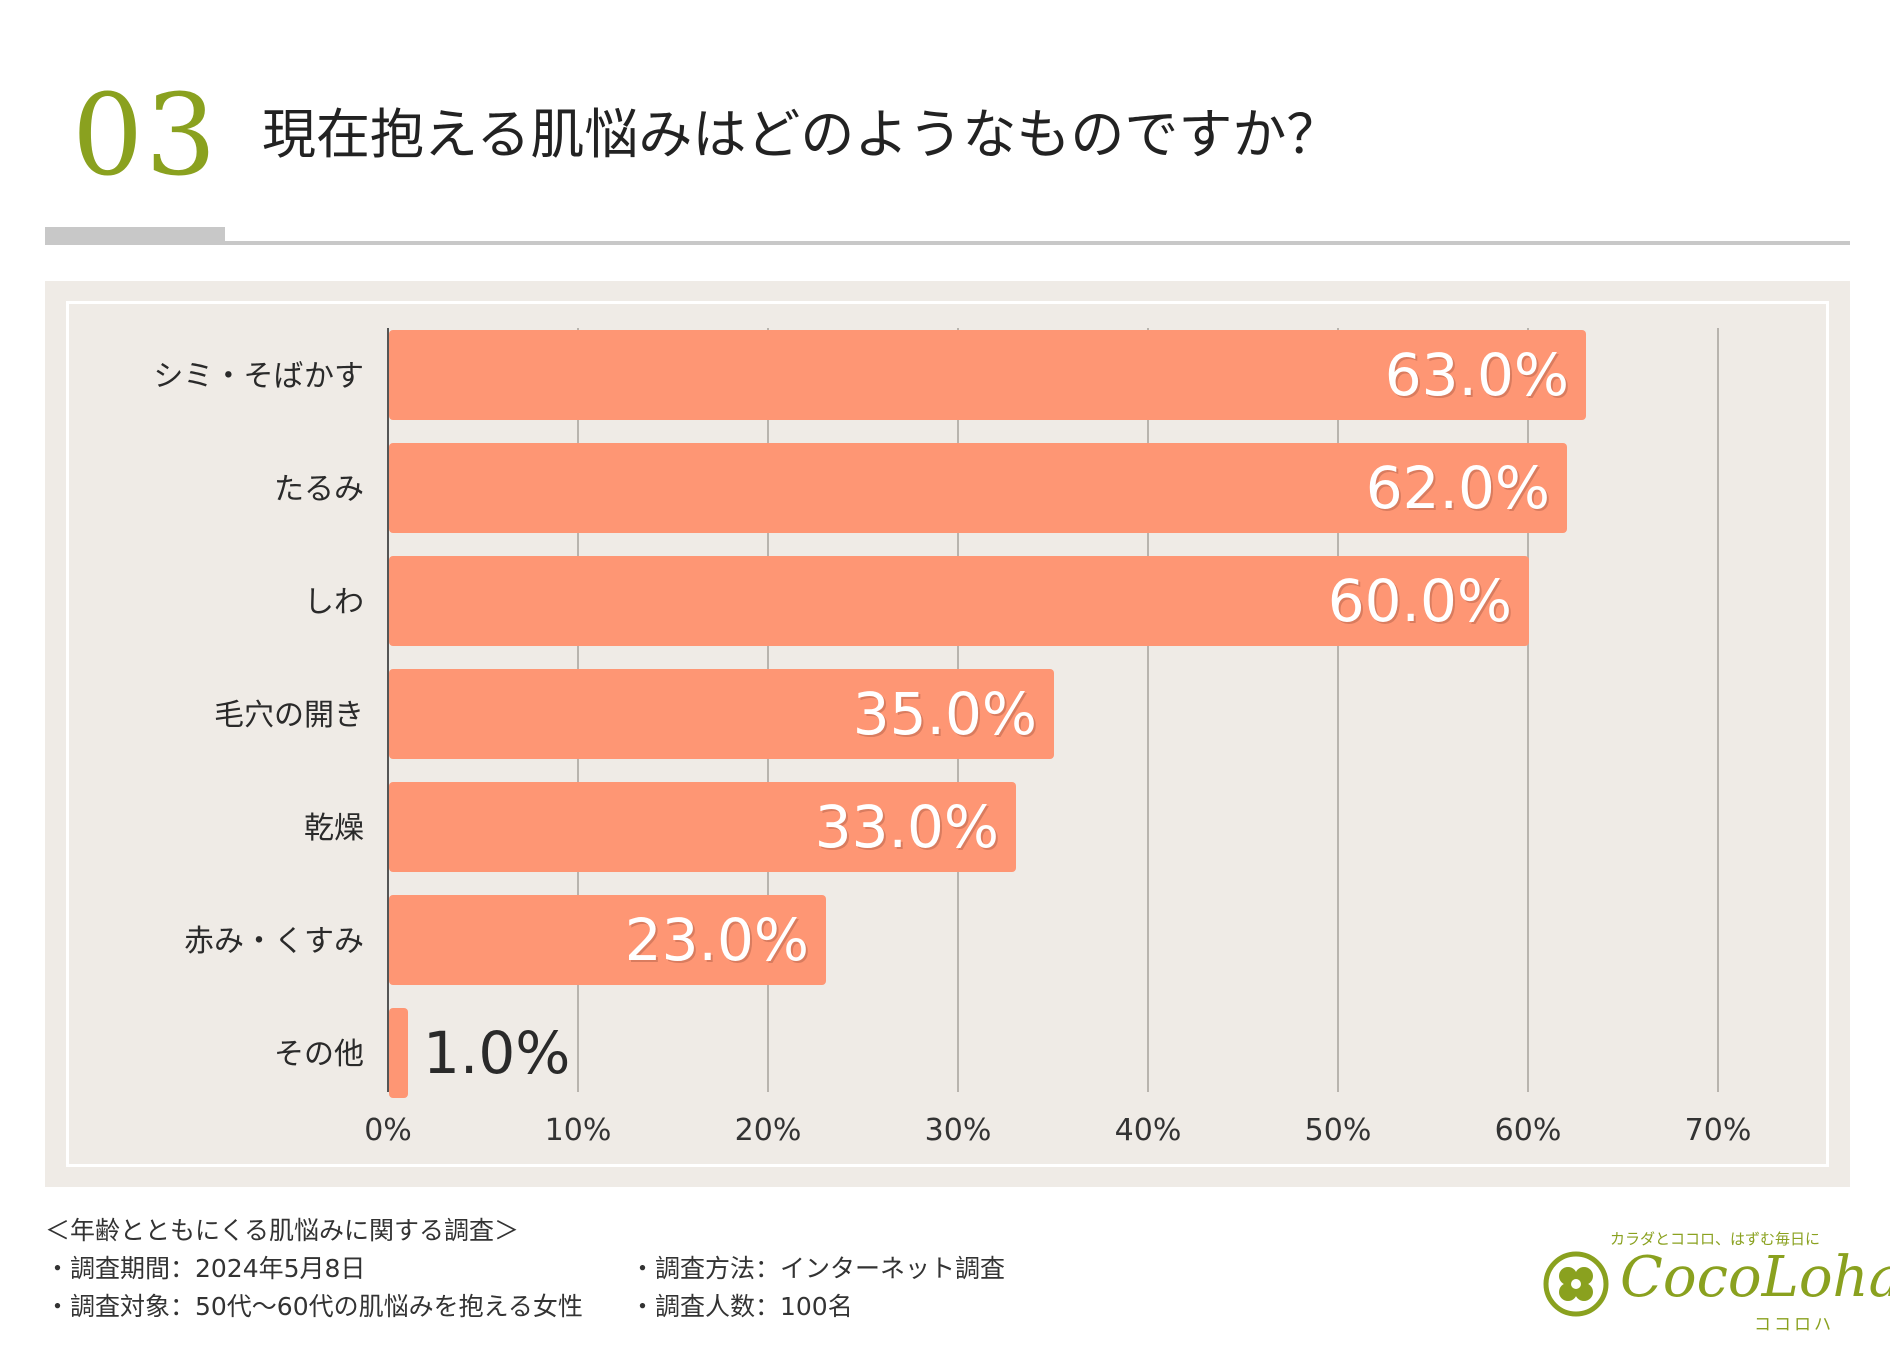  I want to click on category-label: しわ, so click(334, 602).